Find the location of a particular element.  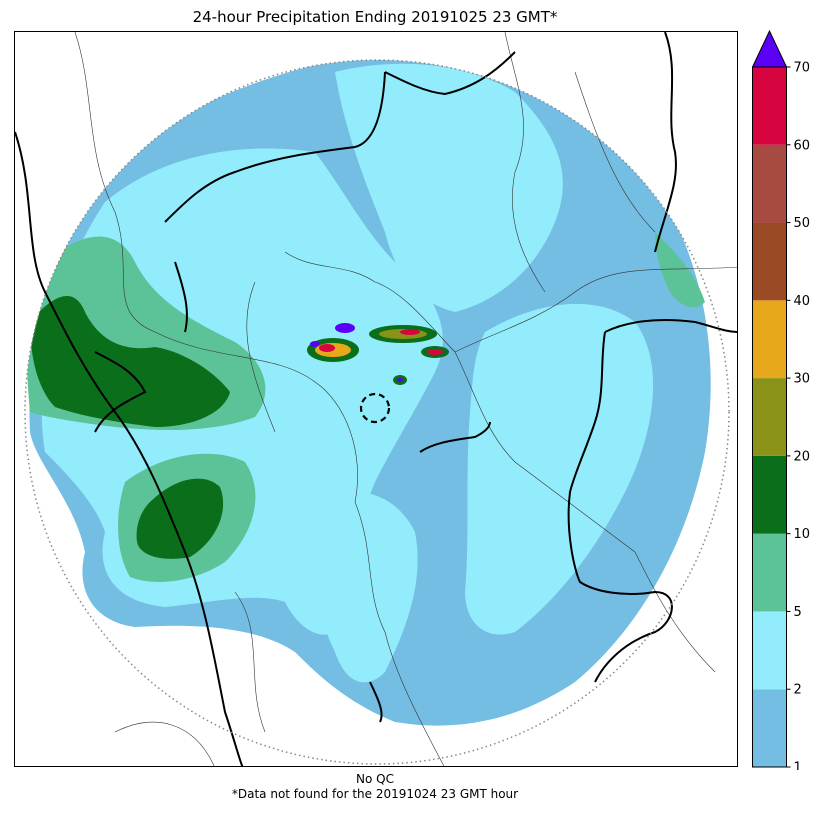

precip-zone-5-10-east is located at coordinates (680, 270).